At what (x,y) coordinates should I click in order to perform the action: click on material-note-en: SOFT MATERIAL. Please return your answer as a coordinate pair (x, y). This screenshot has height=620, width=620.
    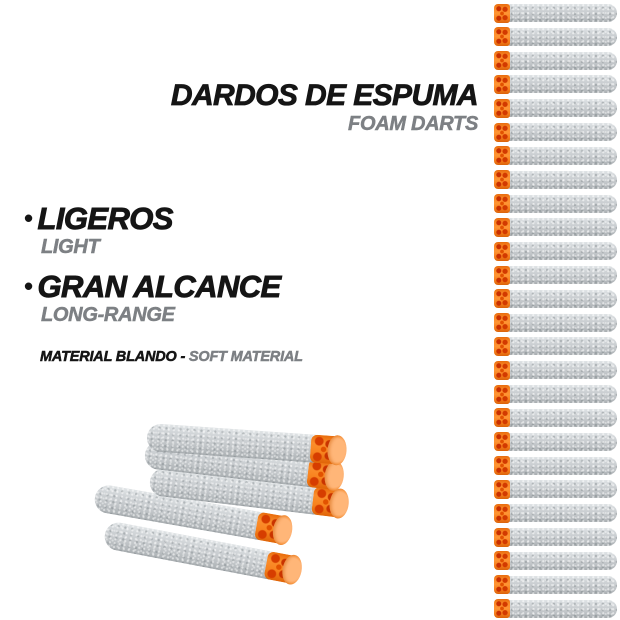
    Looking at the image, I should click on (246, 357).